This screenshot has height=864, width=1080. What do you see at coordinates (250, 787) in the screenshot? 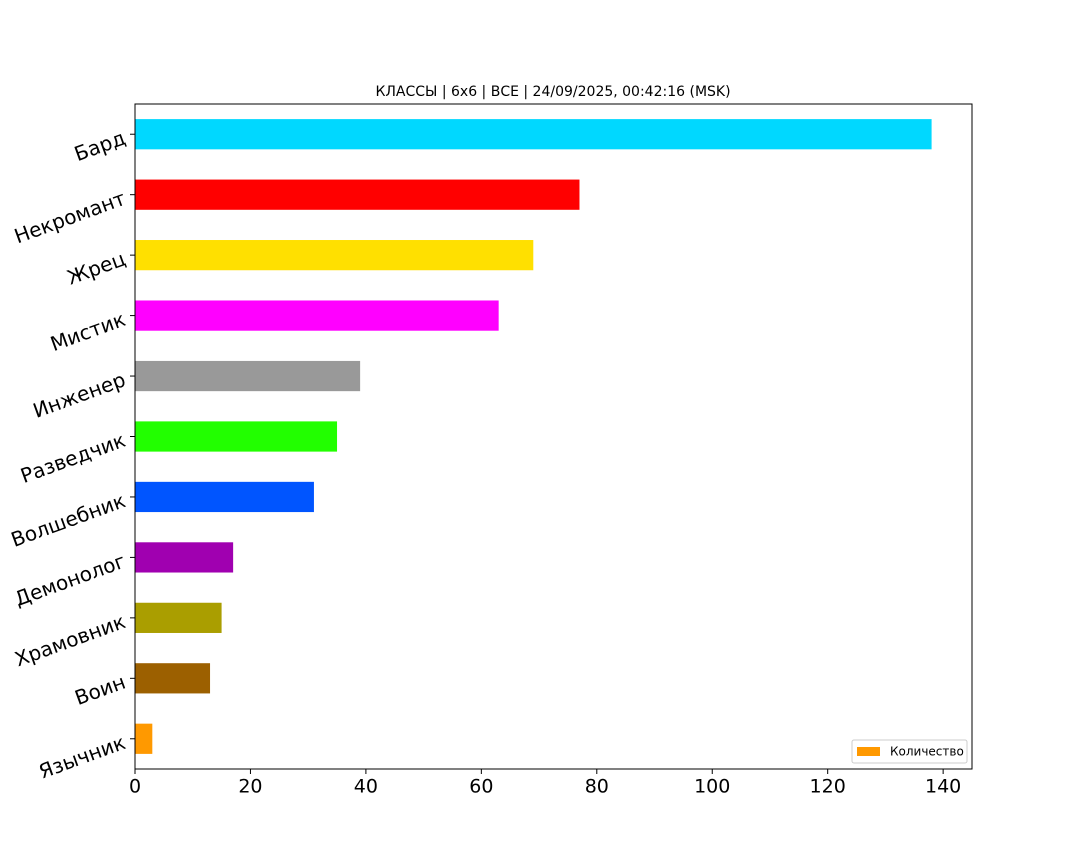
I see `x-tick-label: 20` at bounding box center [250, 787].